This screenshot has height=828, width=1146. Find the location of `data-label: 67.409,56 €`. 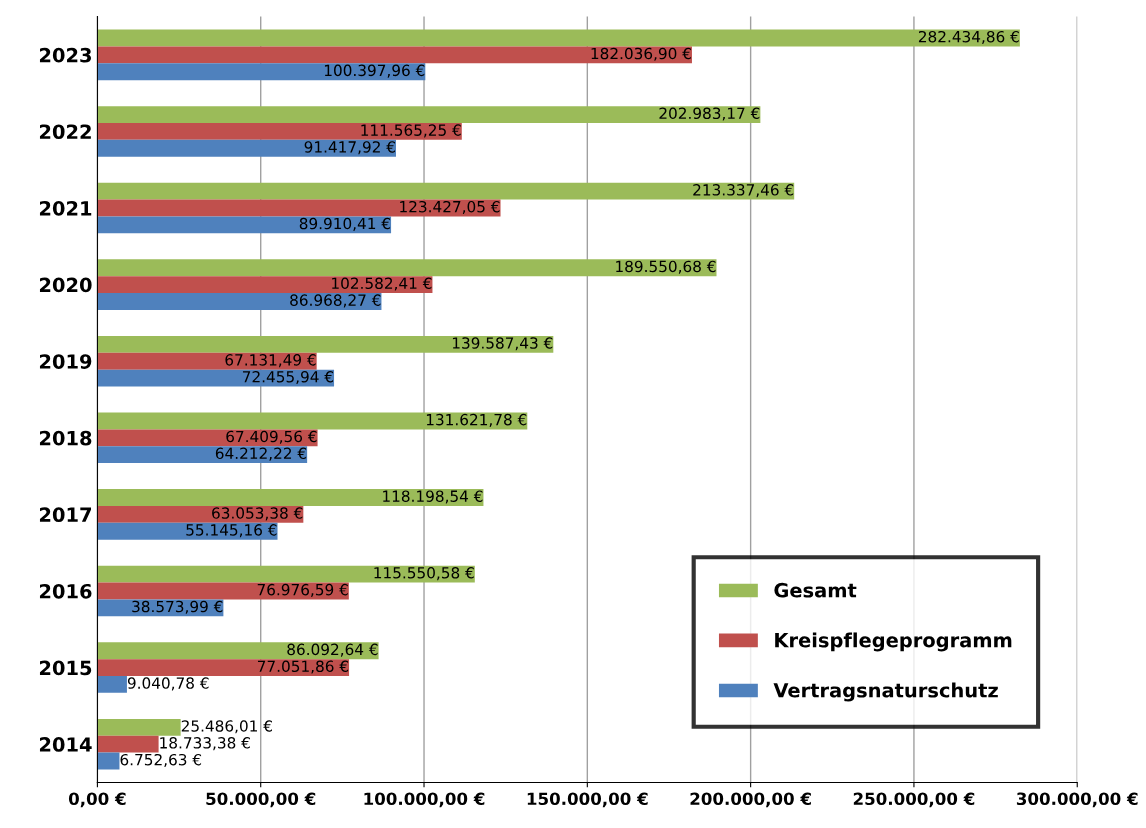

data-label: 67.409,56 € is located at coordinates (271, 437).